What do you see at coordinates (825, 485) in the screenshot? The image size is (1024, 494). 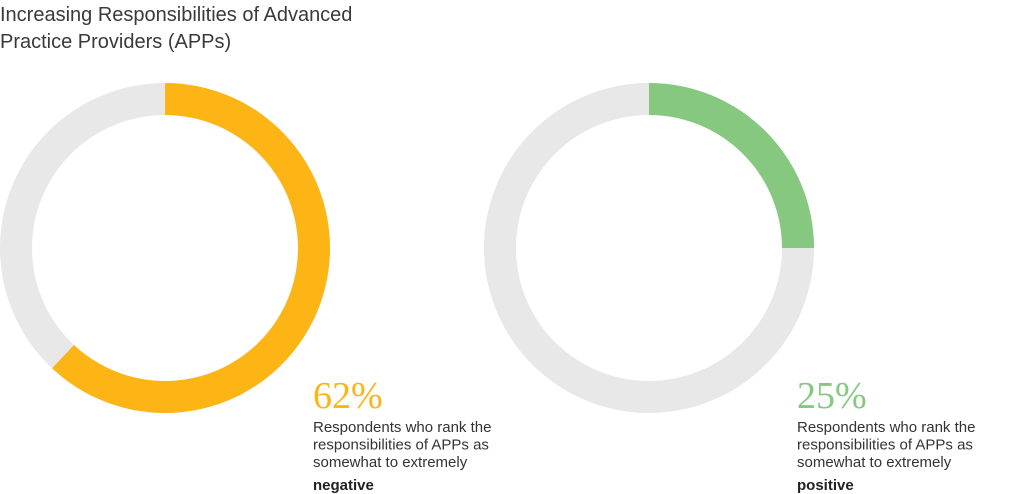 I see `caption-emphasis: positive` at bounding box center [825, 485].